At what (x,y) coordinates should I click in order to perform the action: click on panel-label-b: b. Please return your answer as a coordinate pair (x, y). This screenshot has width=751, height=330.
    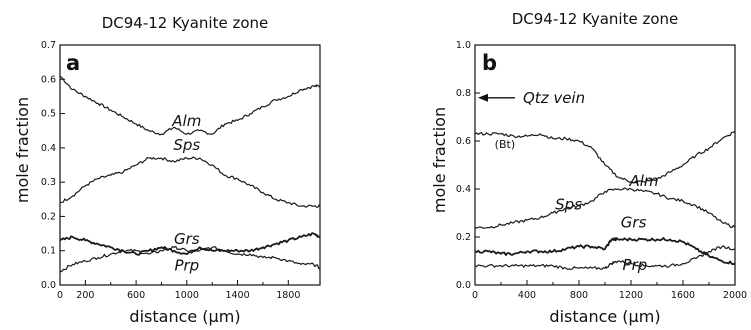
    Looking at the image, I should click on (489, 63).